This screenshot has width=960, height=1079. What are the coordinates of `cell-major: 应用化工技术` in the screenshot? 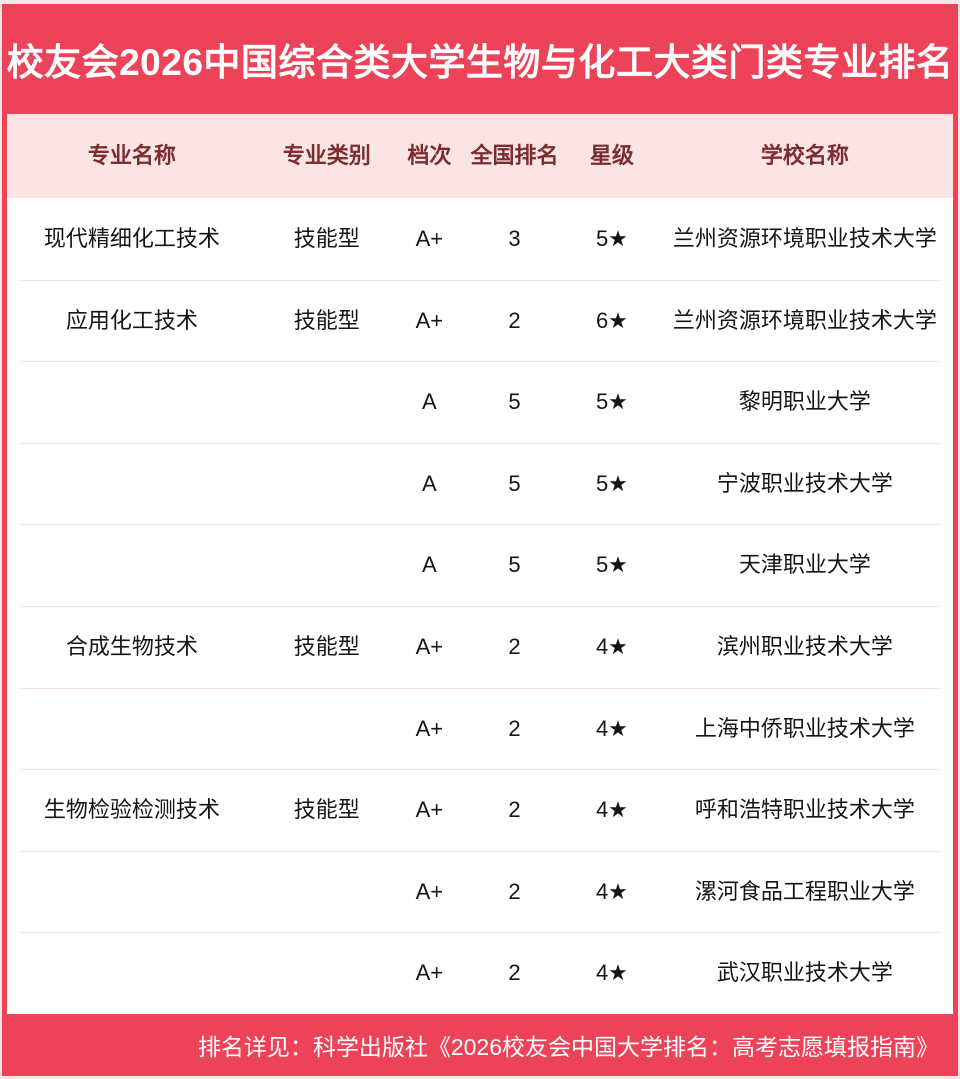 It's located at (131, 320).